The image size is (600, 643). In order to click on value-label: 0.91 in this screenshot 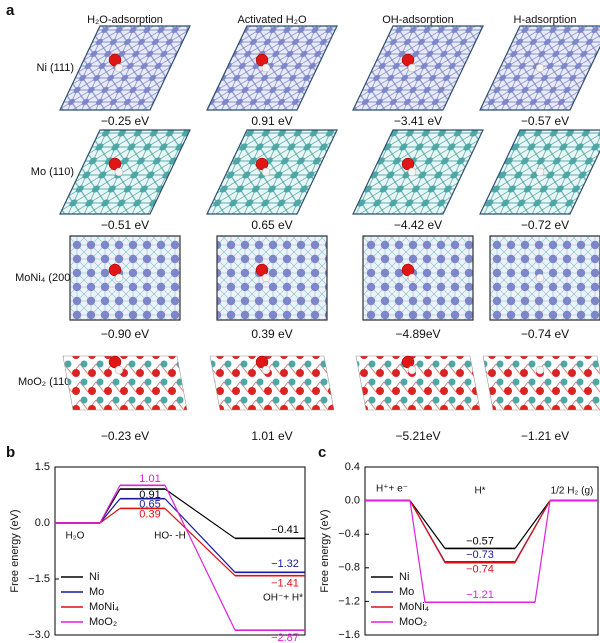, I will do `click(149, 495)`.